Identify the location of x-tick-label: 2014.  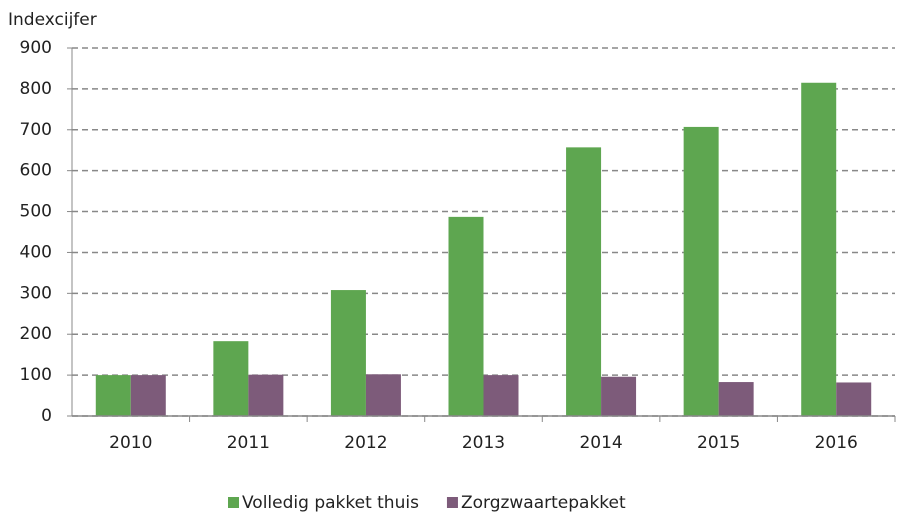
(600, 443).